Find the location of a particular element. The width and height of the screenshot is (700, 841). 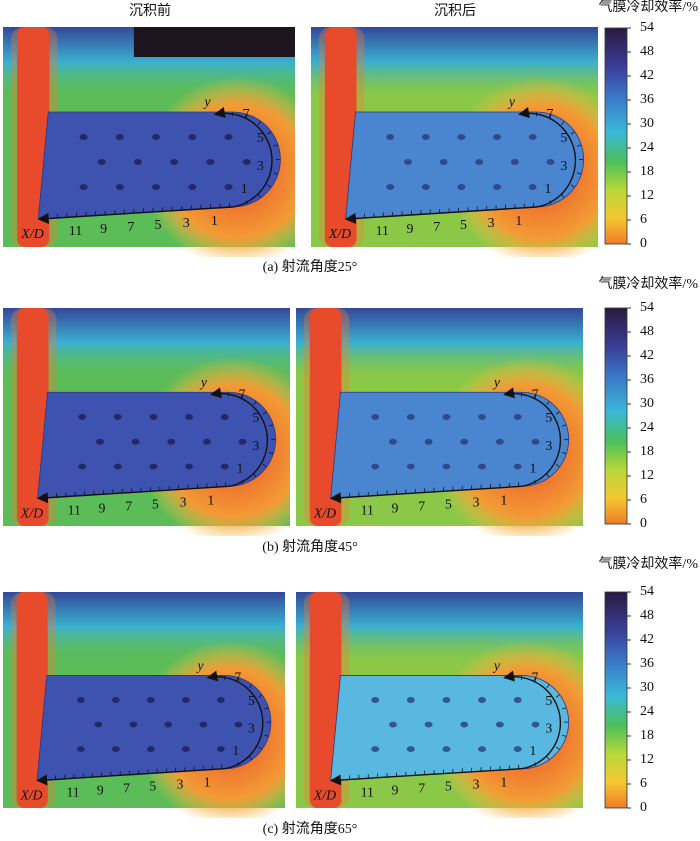

colorbar-tick-label: 30 is located at coordinates (647, 687).